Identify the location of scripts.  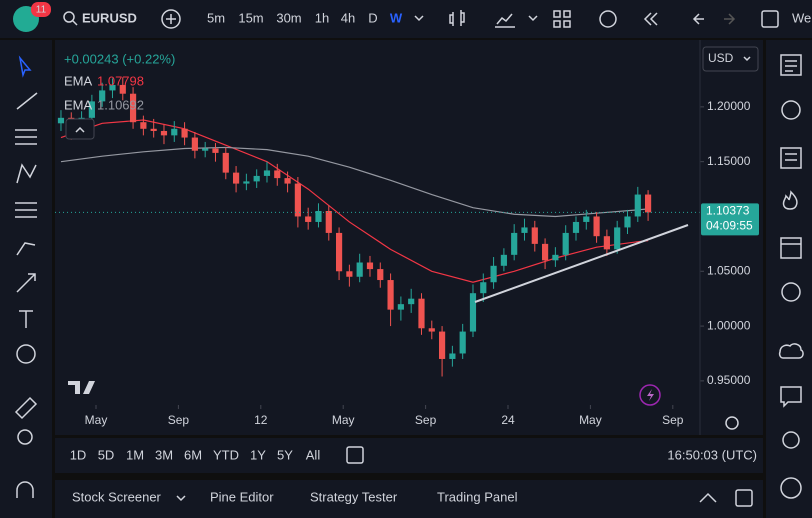
(791, 488).